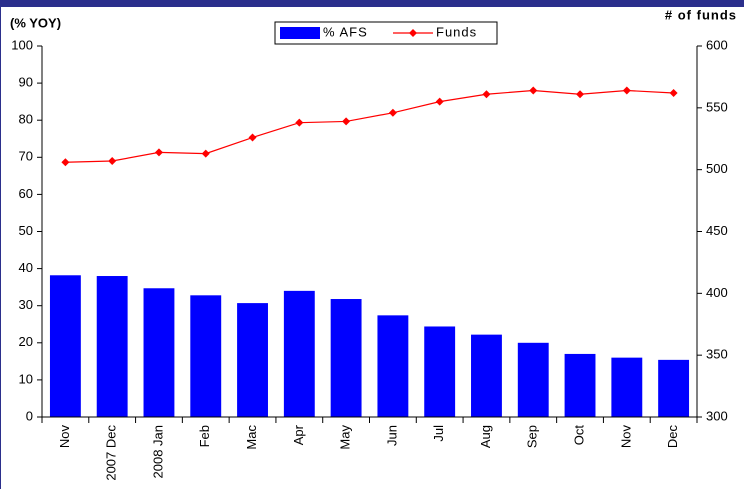 The width and height of the screenshot is (744, 494). I want to click on y-tick-label: 80, so click(26, 119).